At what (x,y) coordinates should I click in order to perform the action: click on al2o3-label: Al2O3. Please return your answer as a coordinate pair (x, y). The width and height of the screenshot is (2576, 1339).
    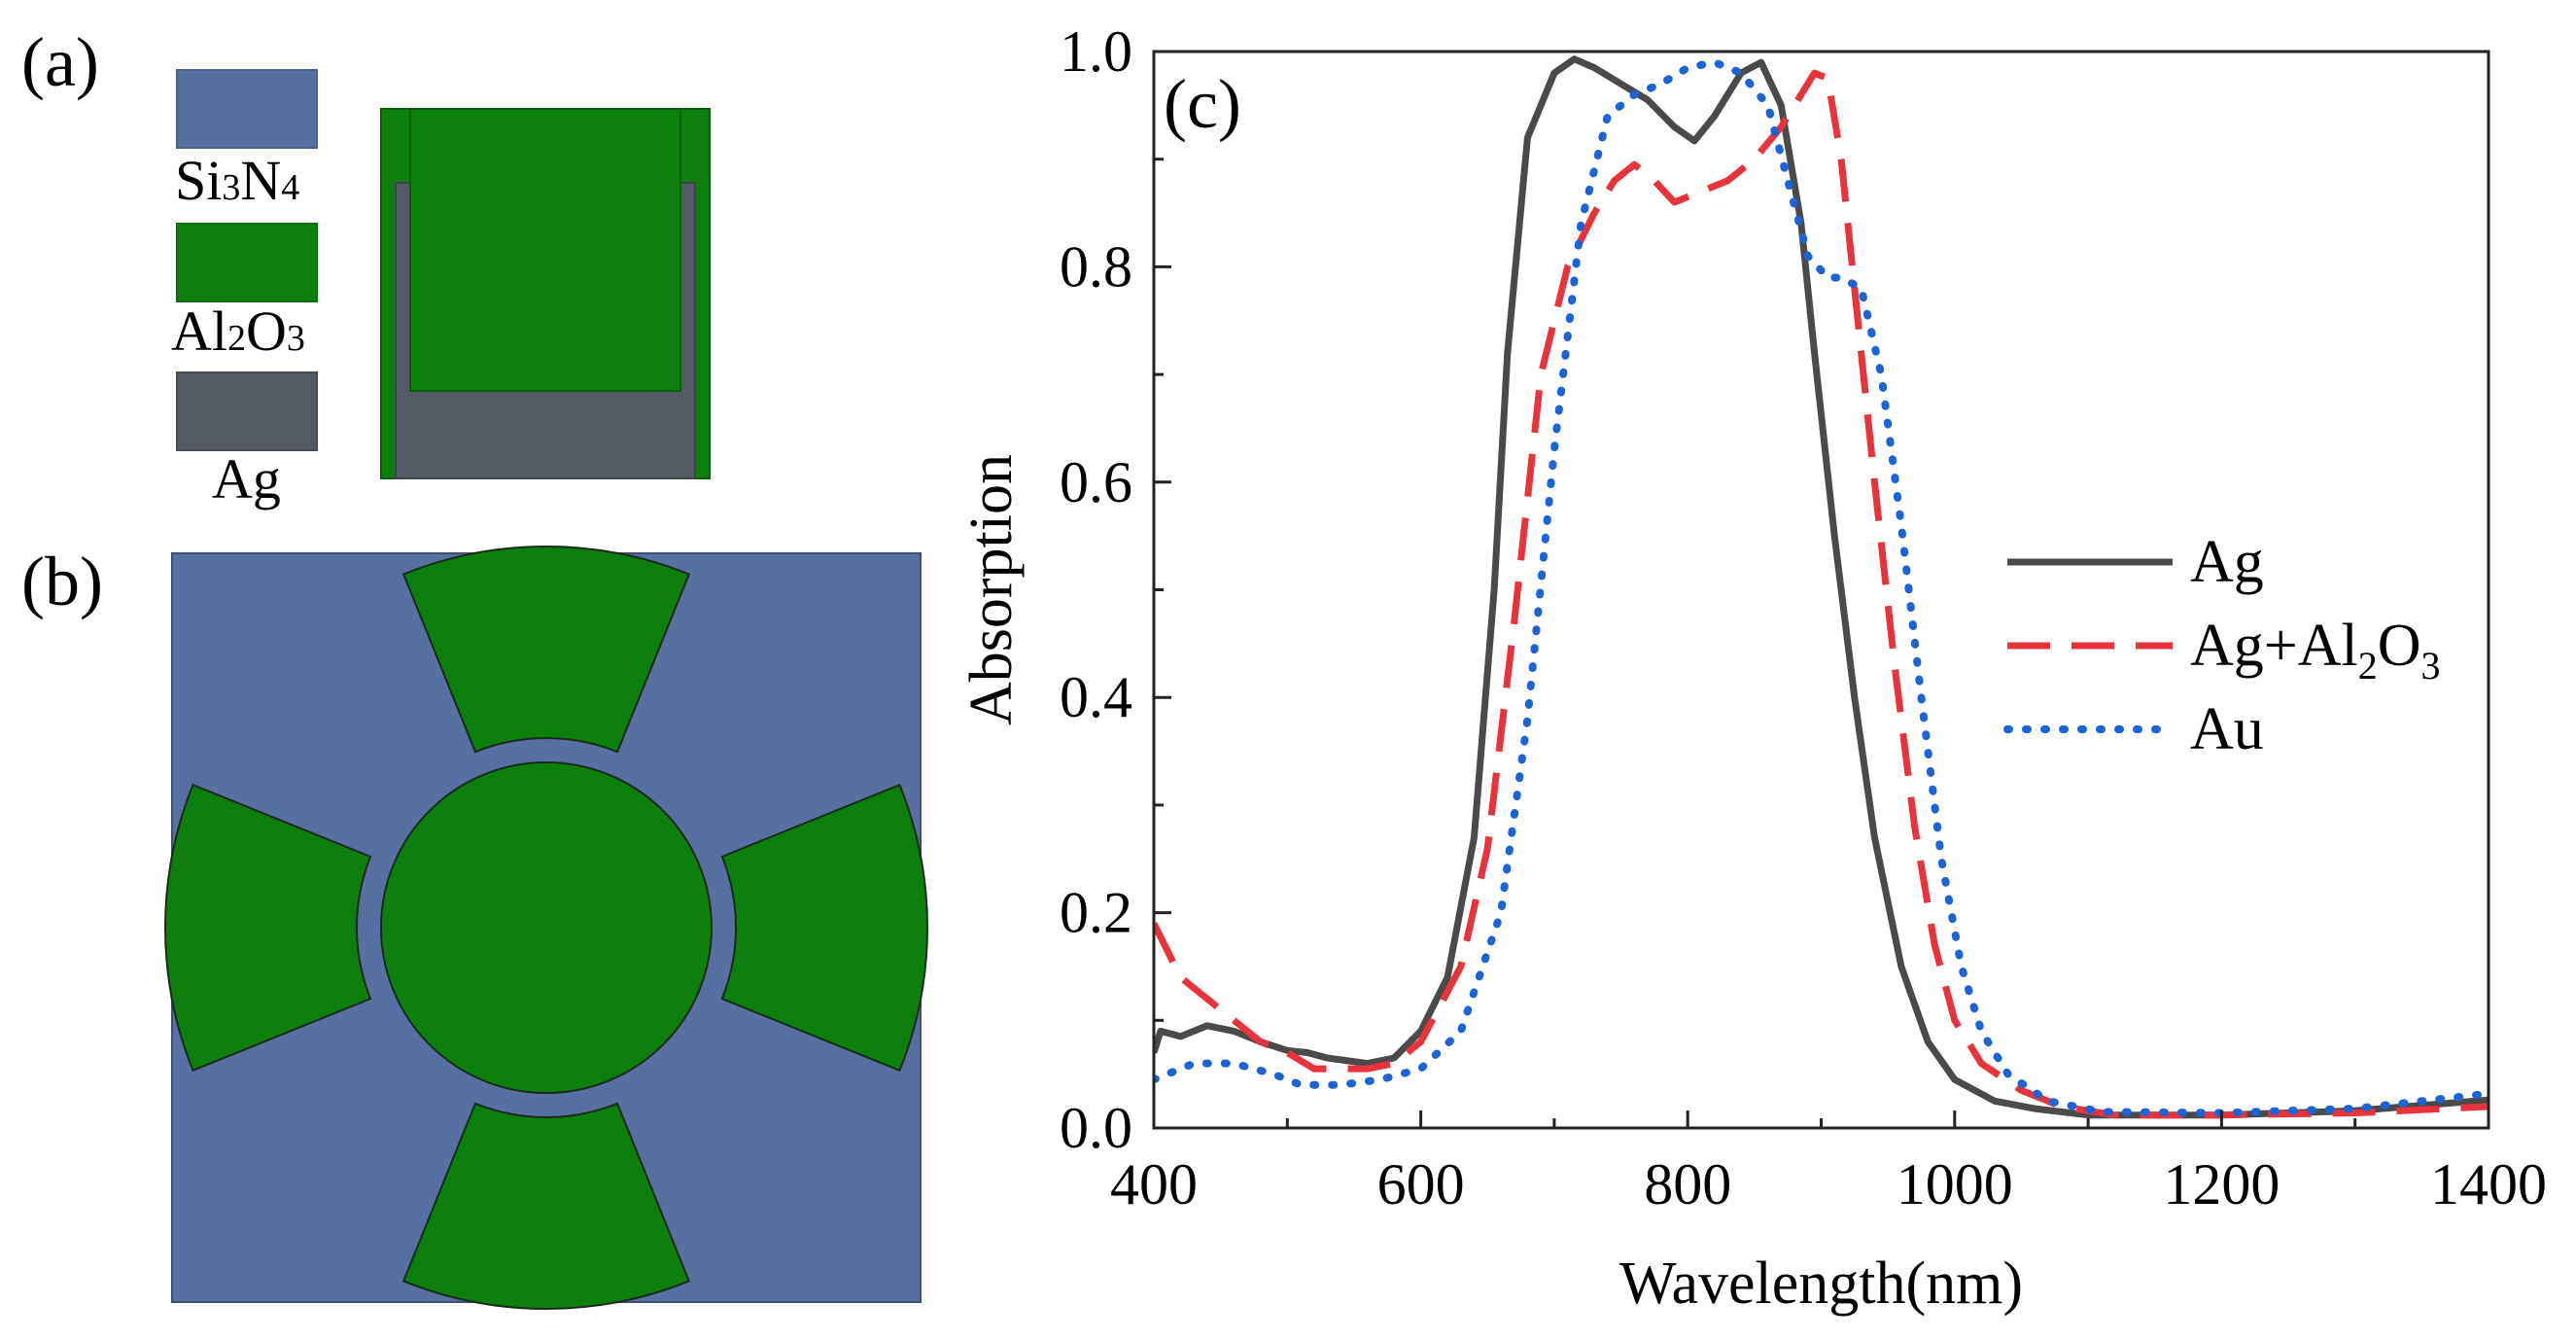
    Looking at the image, I should click on (238, 331).